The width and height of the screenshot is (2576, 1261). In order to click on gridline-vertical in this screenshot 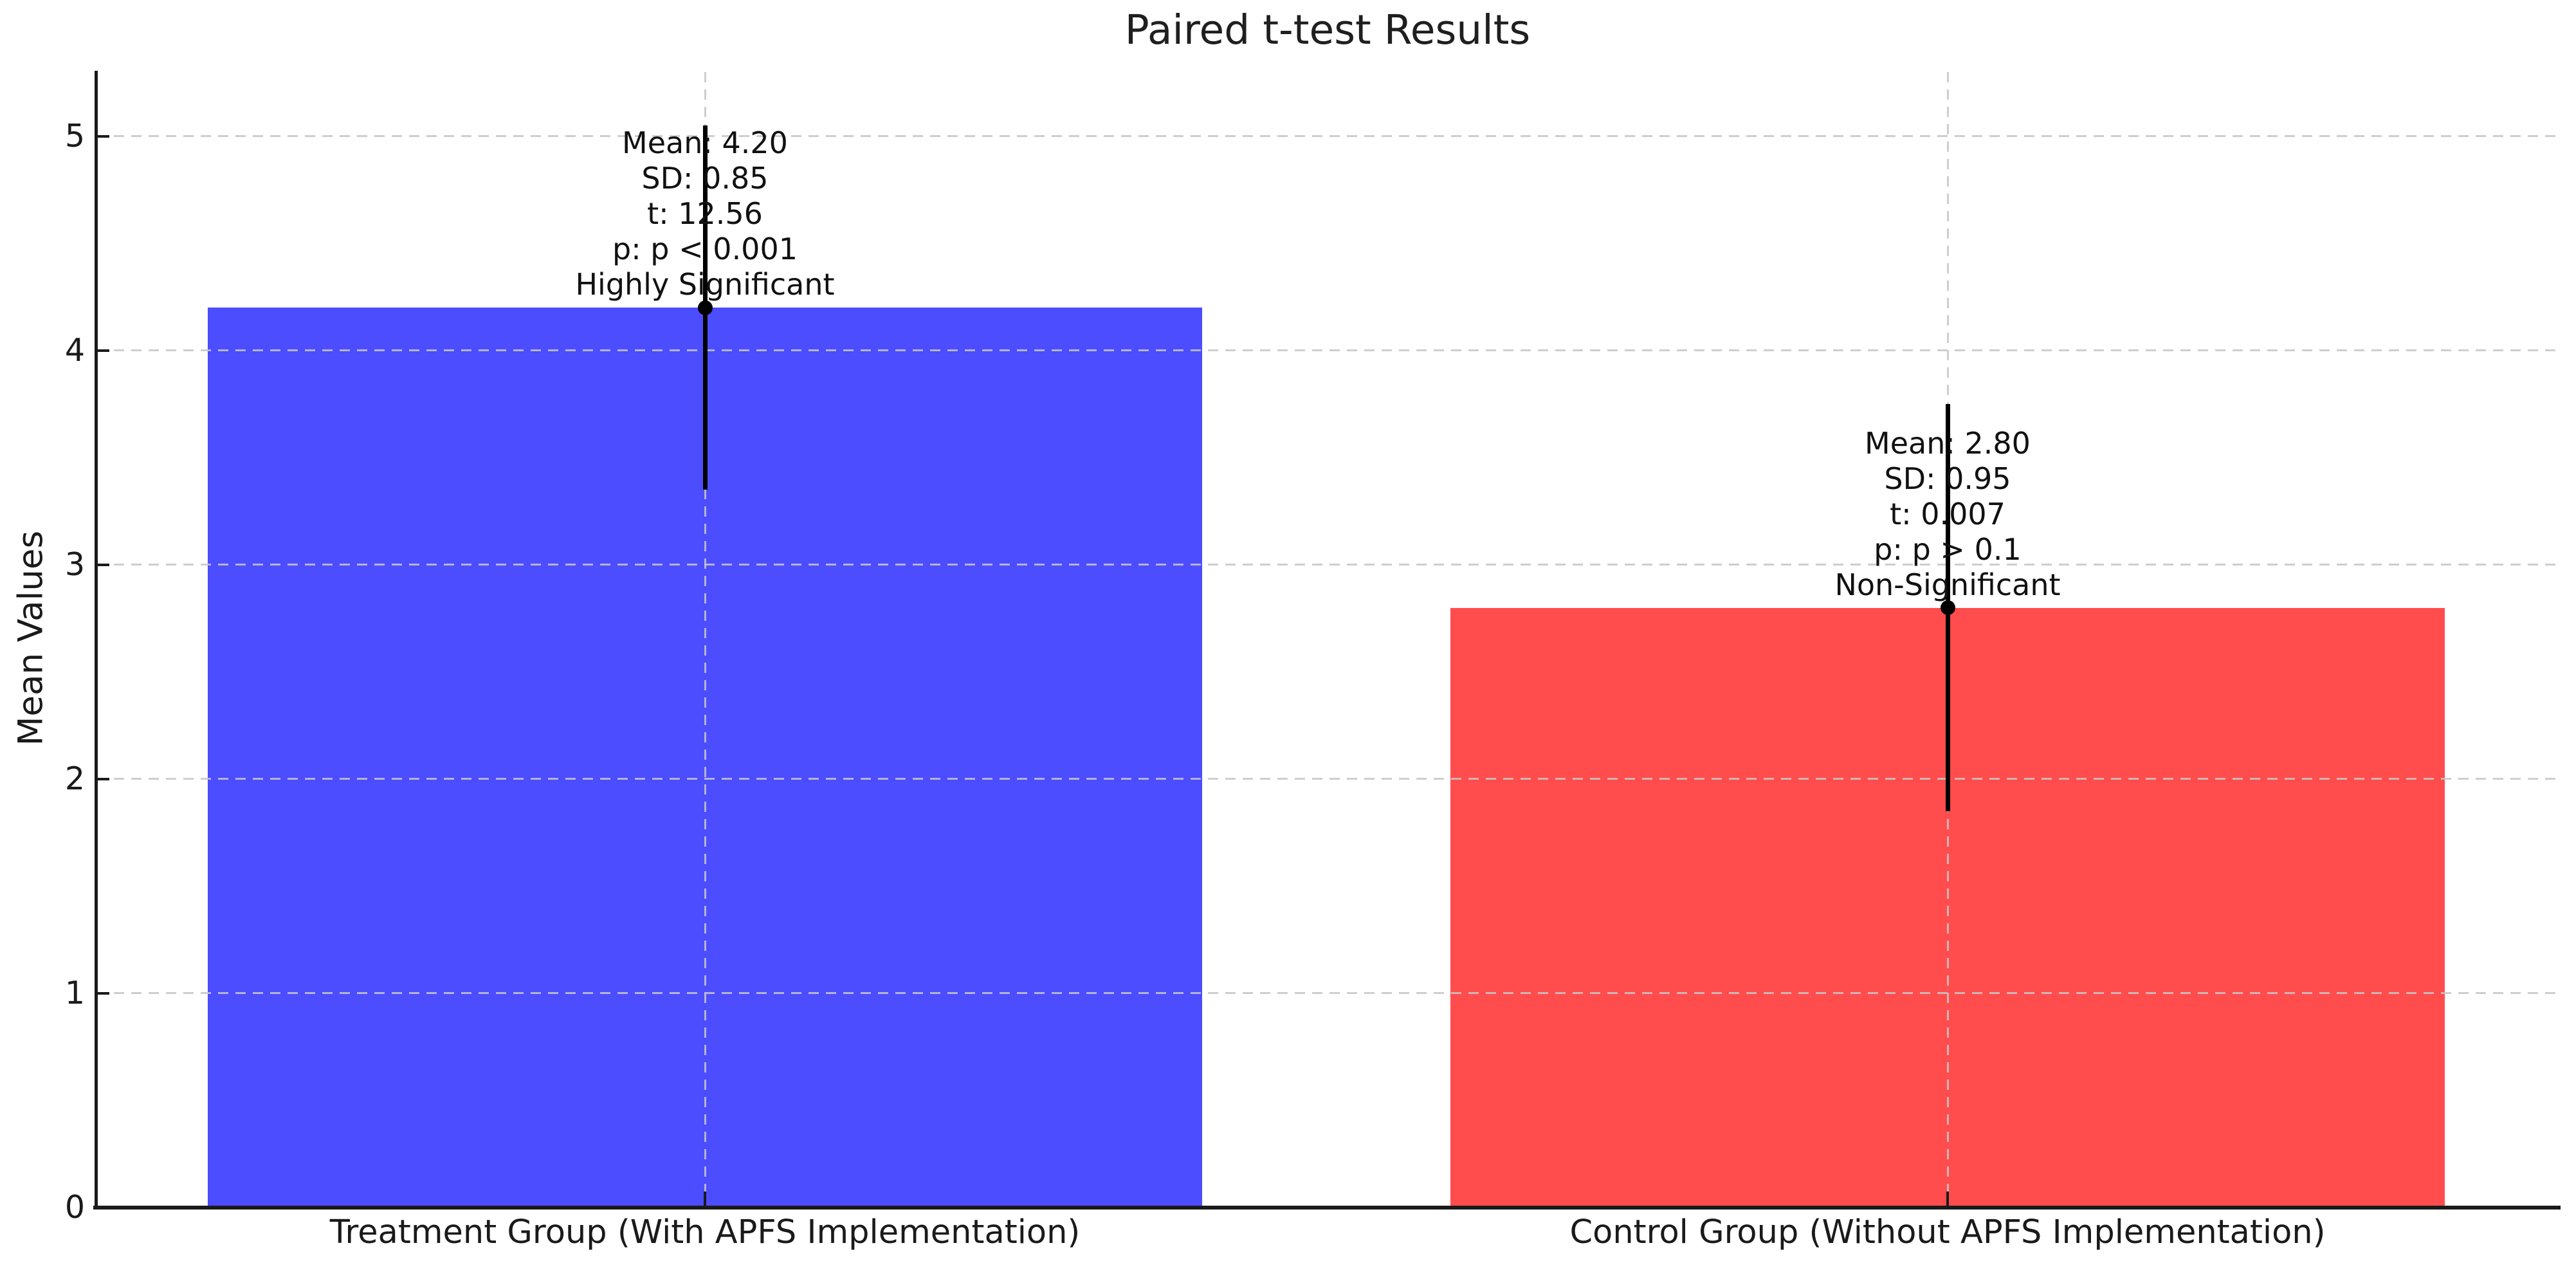, I will do `click(705, 640)`.